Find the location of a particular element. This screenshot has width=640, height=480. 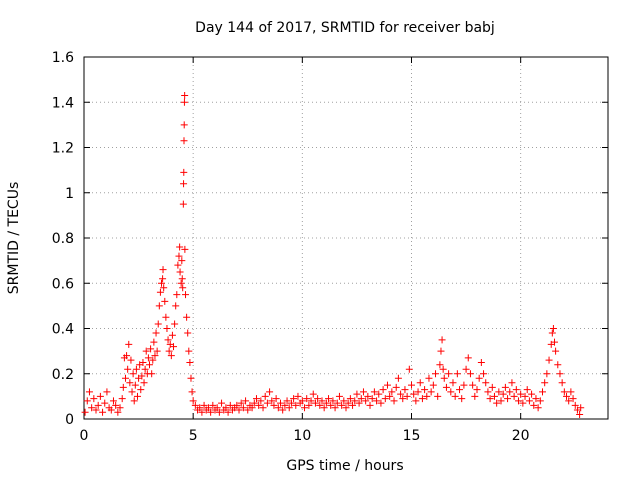

y-tick-label: 0.2 is located at coordinates (63, 375).